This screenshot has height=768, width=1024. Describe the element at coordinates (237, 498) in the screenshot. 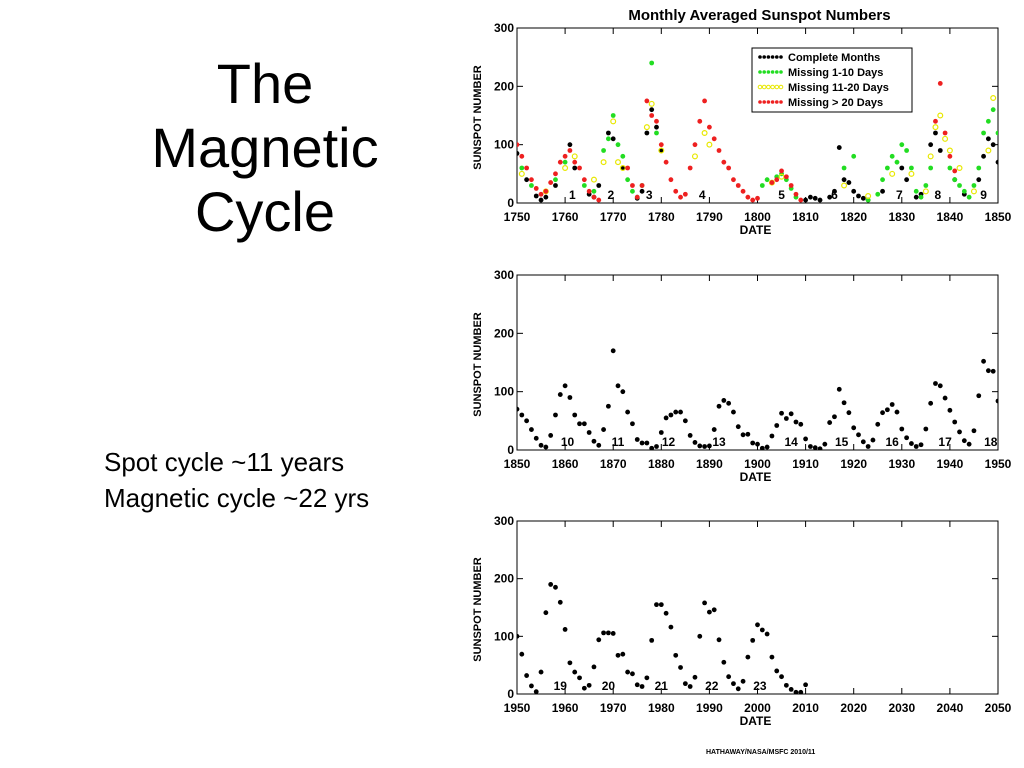

I see `magnetic-cycle-note: Magnetic cycle ~22 yrs` at that location.